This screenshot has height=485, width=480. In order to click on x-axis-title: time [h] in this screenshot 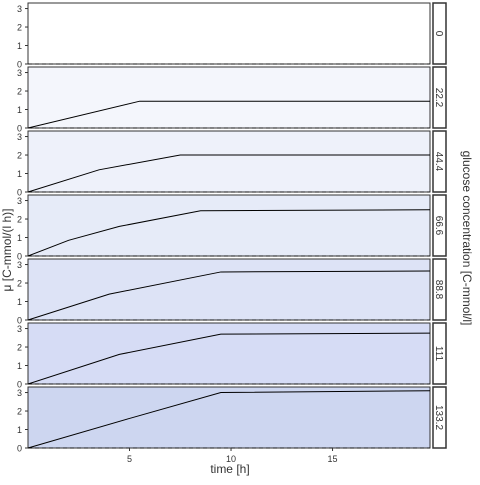, I will do `click(229, 469)`.